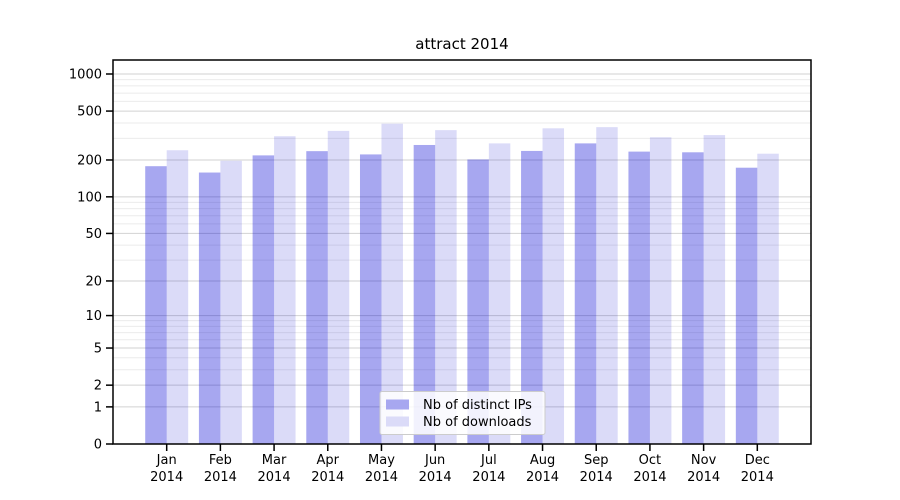  Describe the element at coordinates (542, 460) in the screenshot. I see `x-axis-tick-label-month: Aug` at that location.